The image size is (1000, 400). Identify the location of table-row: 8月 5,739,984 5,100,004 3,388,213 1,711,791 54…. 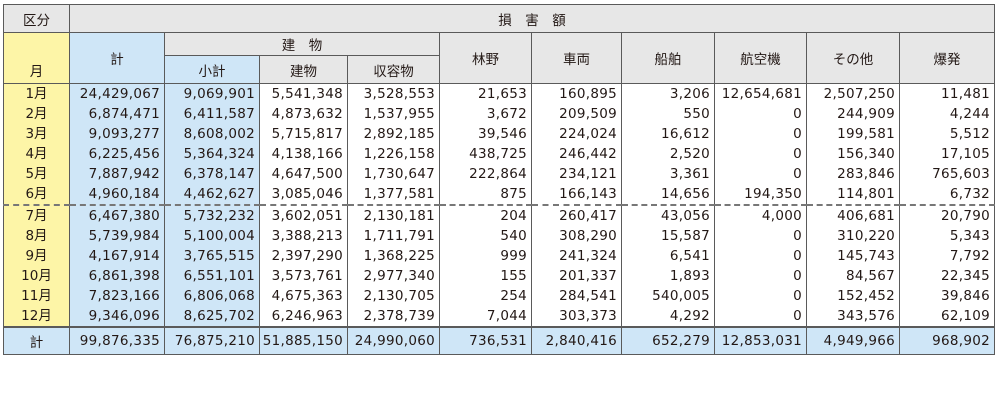
(499, 236).